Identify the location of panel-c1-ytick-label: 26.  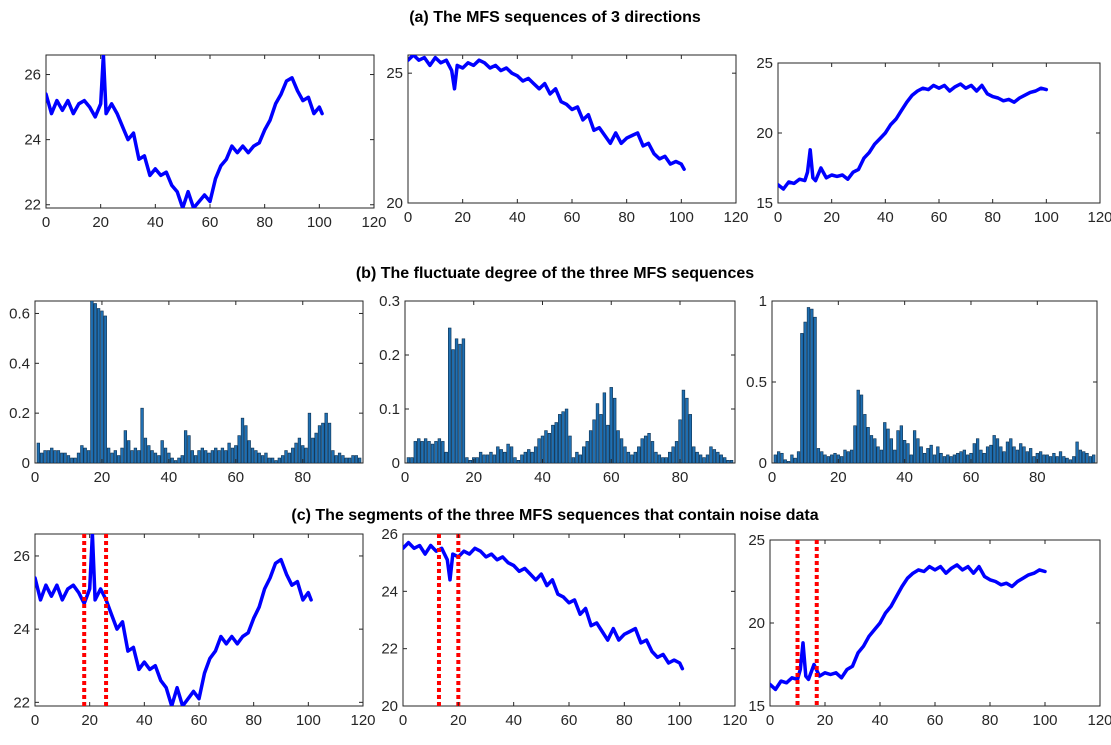
(21, 556).